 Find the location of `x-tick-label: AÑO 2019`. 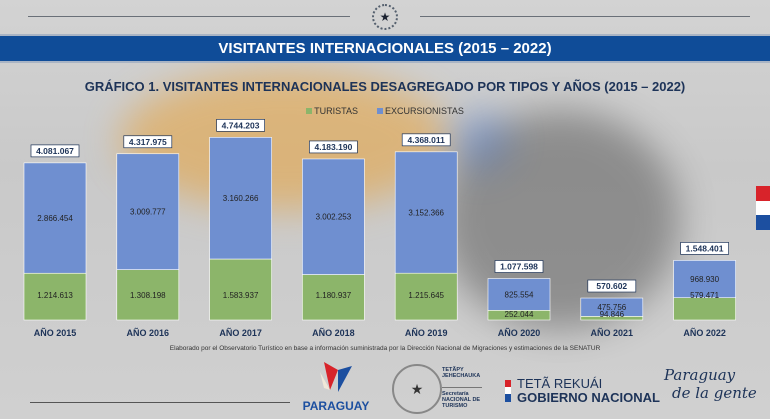

x-tick-label: AÑO 2019 is located at coordinates (426, 333).